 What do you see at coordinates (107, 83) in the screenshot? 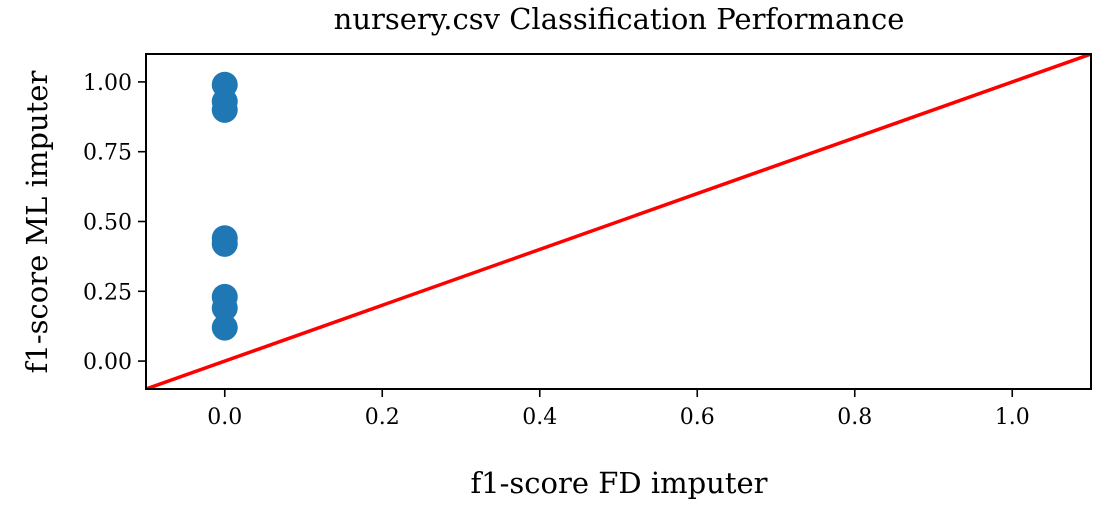
I see `y-tick-label: 1.00` at bounding box center [107, 83].